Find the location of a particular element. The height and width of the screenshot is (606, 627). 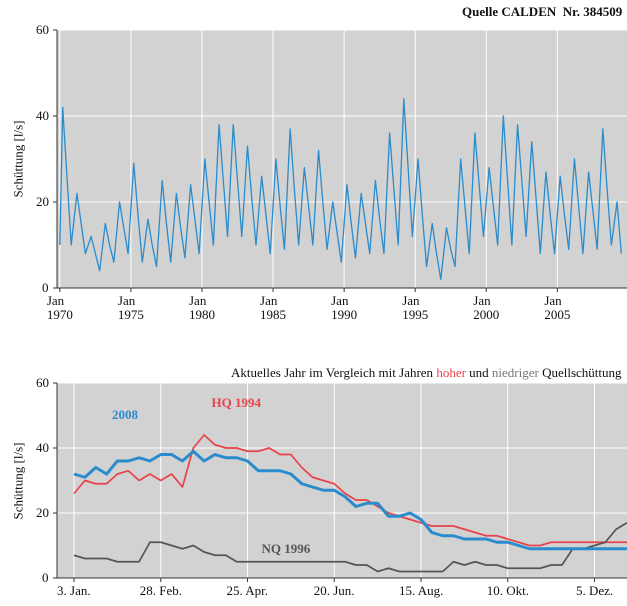

subtitle-part: und is located at coordinates (478, 372).